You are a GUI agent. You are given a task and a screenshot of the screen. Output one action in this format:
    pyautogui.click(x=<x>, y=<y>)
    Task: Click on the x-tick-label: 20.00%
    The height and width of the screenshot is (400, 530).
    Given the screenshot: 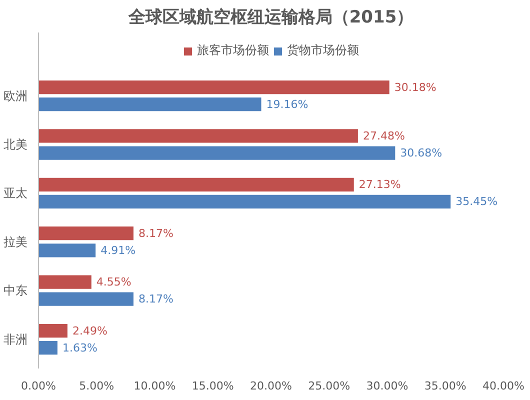 What is the action you would take?
    pyautogui.click(x=271, y=386)
    